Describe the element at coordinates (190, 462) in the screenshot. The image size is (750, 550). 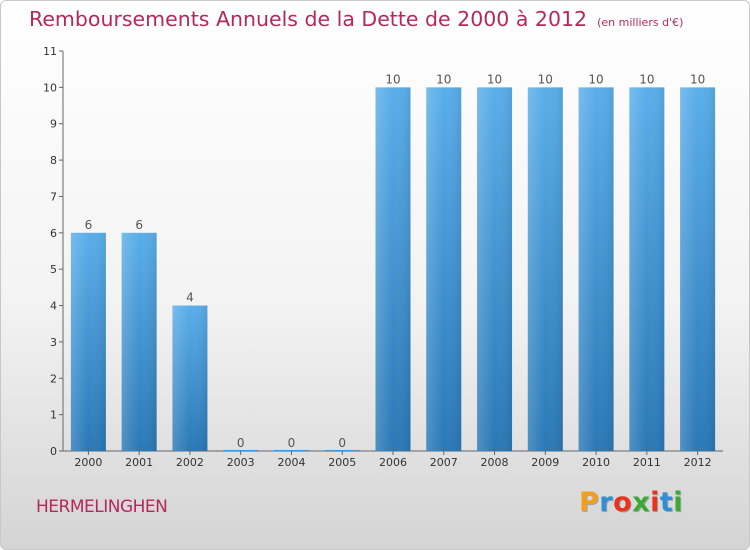
I see `x-tick-label: 2002` at that location.